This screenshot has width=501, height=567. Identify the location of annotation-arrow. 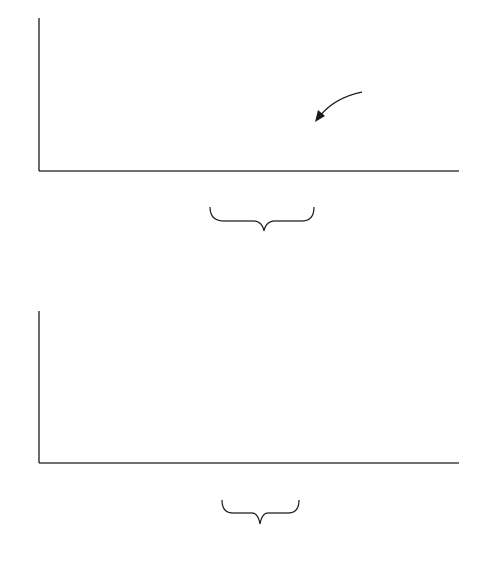
(341, 104).